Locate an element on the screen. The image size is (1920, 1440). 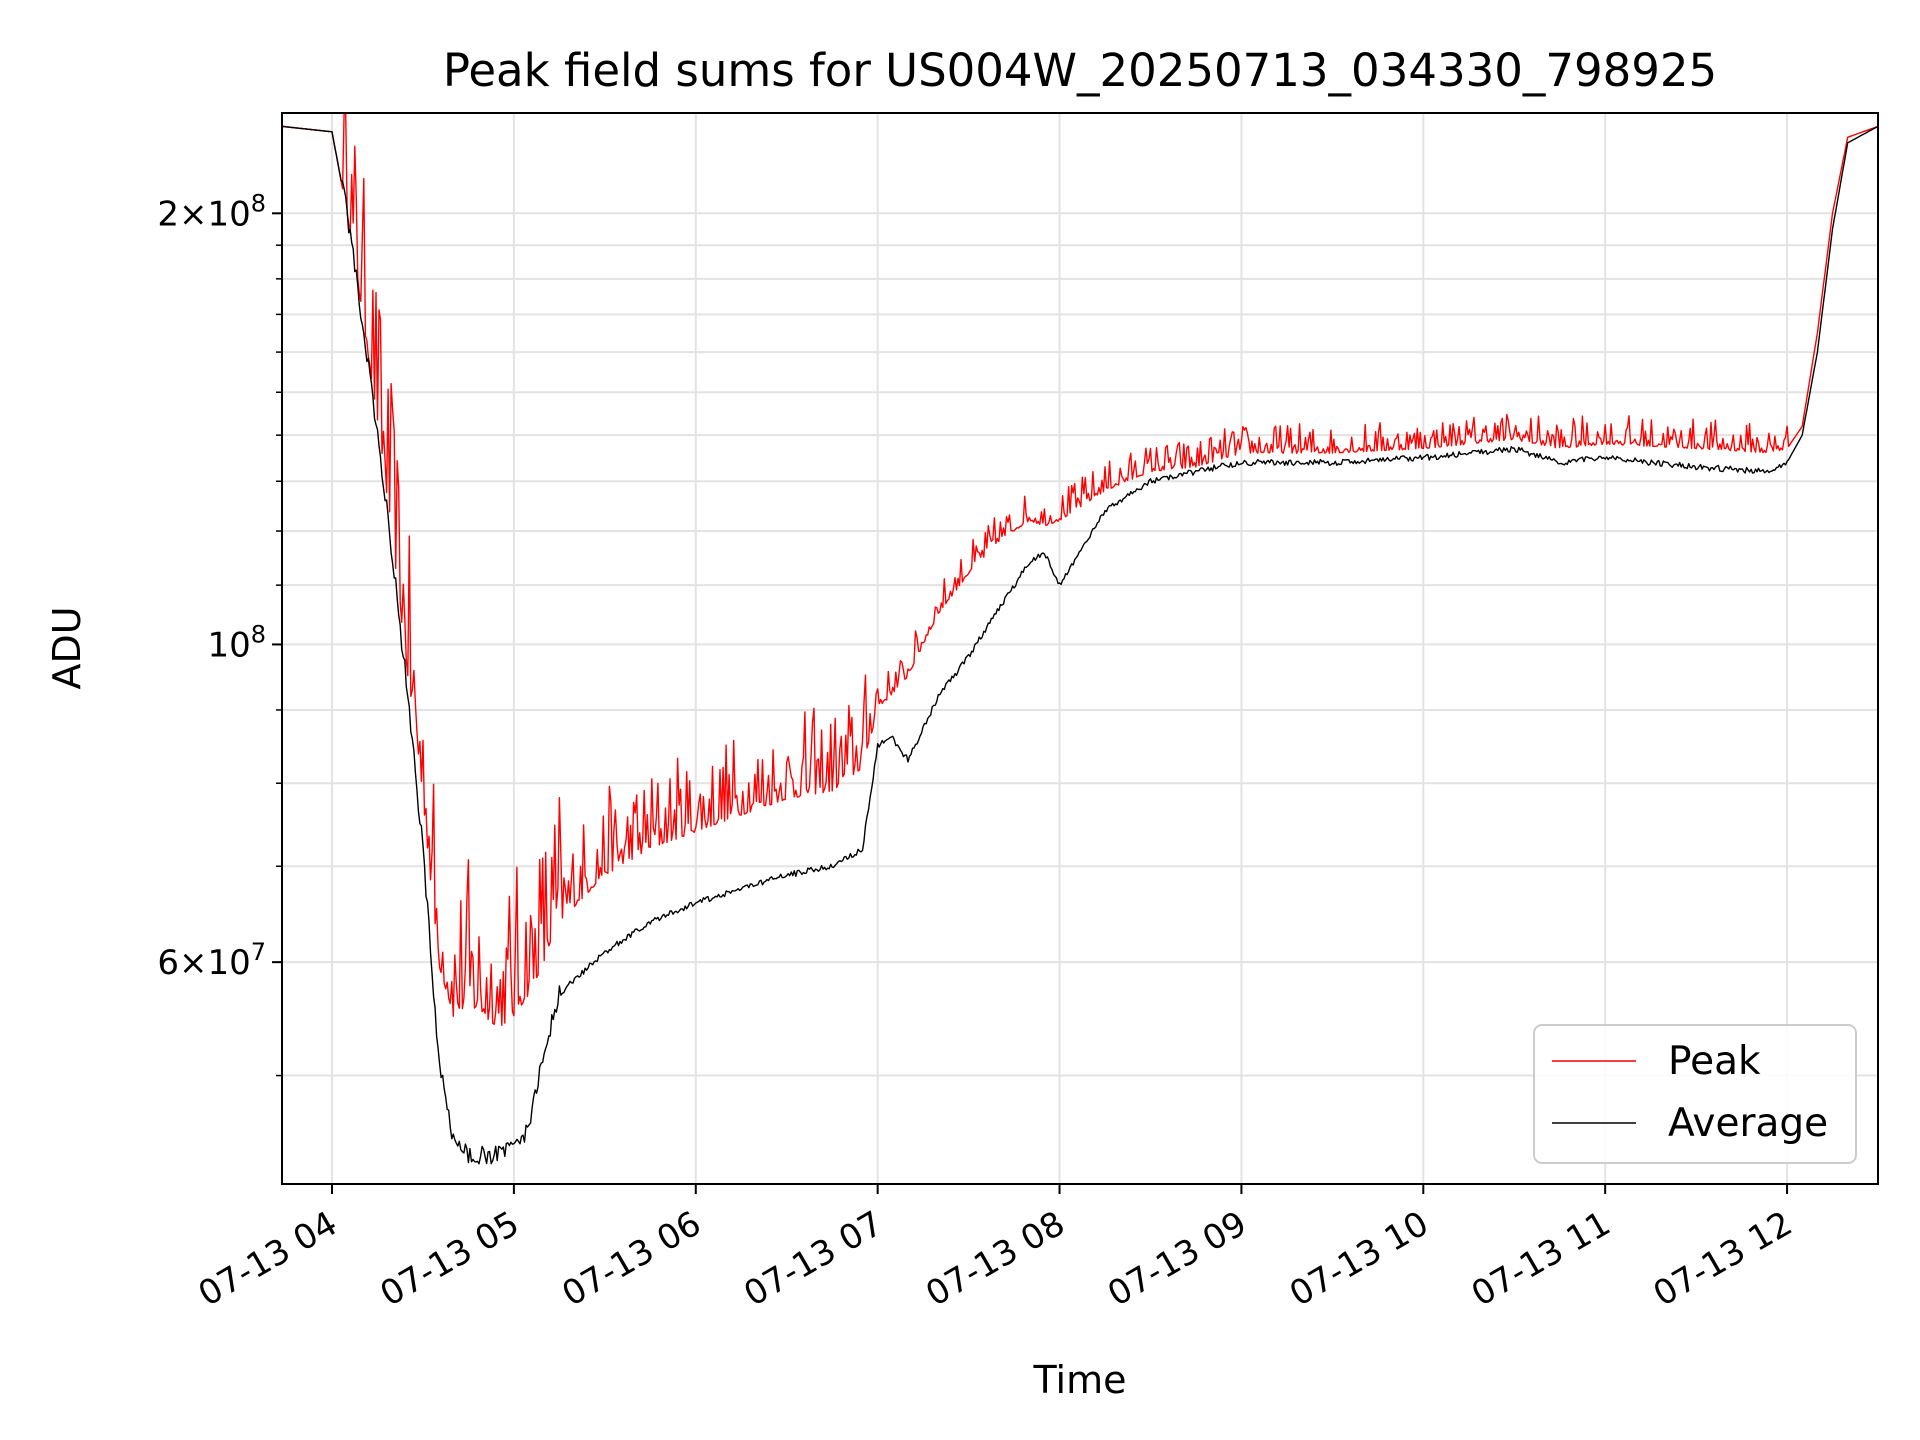
y-tick-label: 2×108 is located at coordinates (211, 211).